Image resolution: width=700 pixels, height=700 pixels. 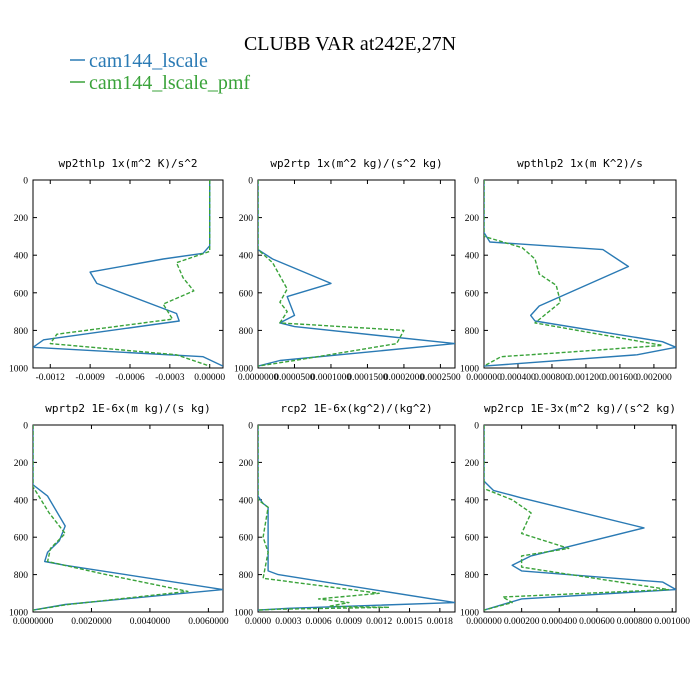 I want to click on x-tick-label: 0.0001000, so click(x=331, y=378).